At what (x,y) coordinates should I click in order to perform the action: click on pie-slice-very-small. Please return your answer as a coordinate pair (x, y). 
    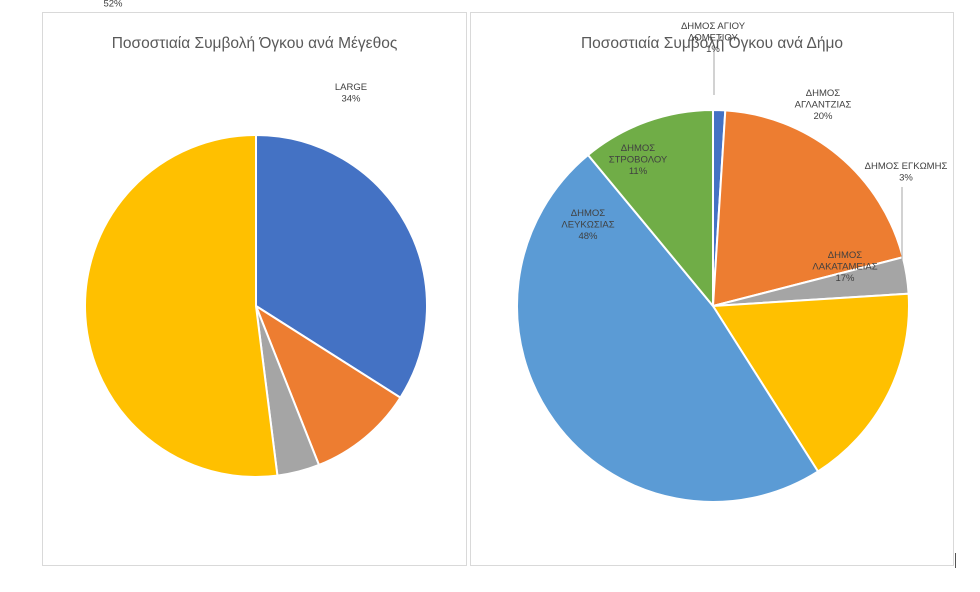
    Looking at the image, I should click on (181, 305).